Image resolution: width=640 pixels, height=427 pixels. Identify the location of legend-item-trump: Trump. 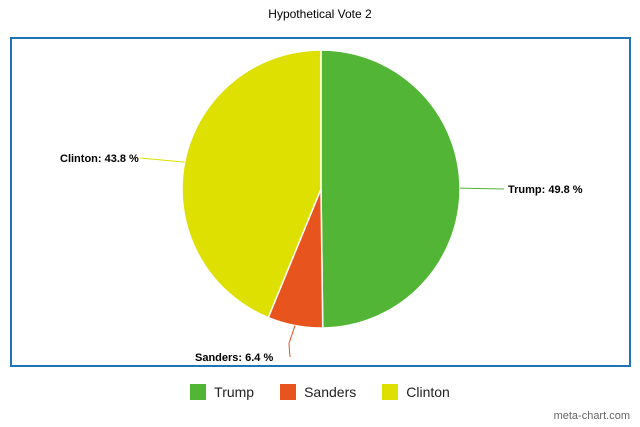
(222, 392).